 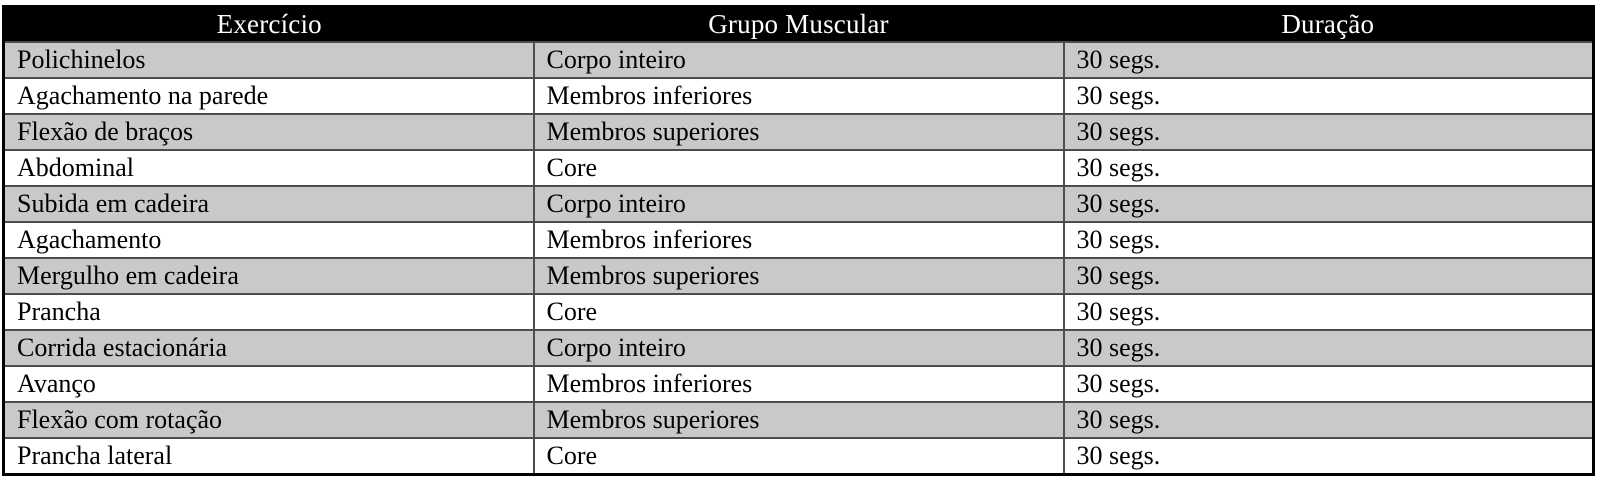 I want to click on cell-exercise: Avanço, so click(x=268, y=384).